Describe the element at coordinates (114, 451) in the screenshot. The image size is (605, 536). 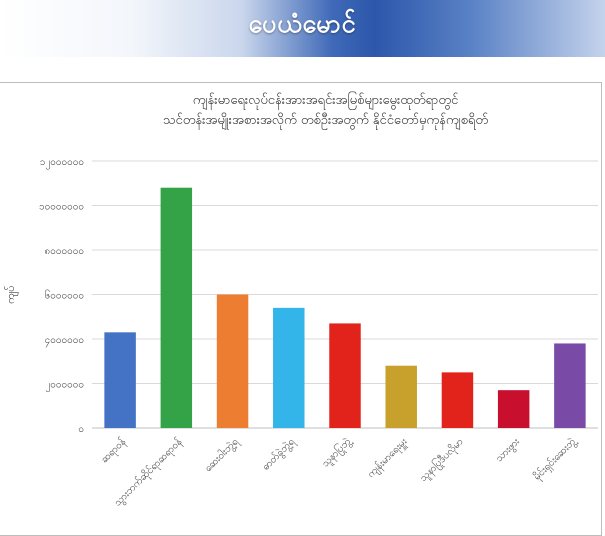
I see `x-tick-label: ဆရာဝန်` at that location.